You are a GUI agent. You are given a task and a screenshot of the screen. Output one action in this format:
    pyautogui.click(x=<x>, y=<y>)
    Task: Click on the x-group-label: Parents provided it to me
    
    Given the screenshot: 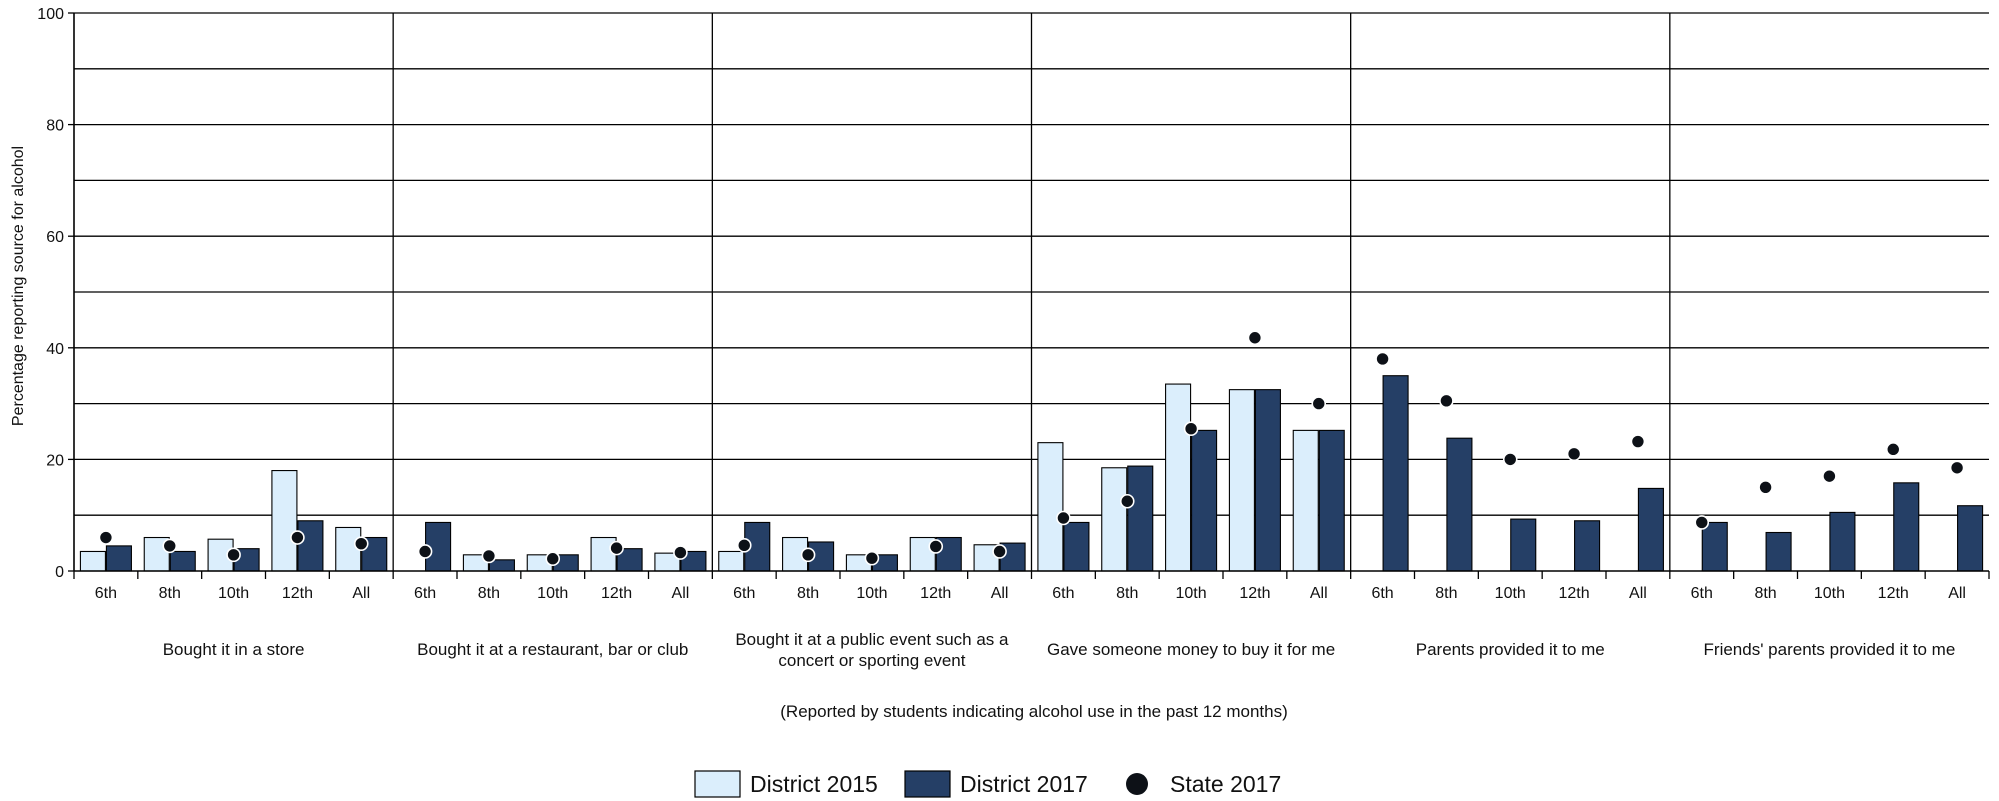 What is the action you would take?
    pyautogui.click(x=1510, y=649)
    